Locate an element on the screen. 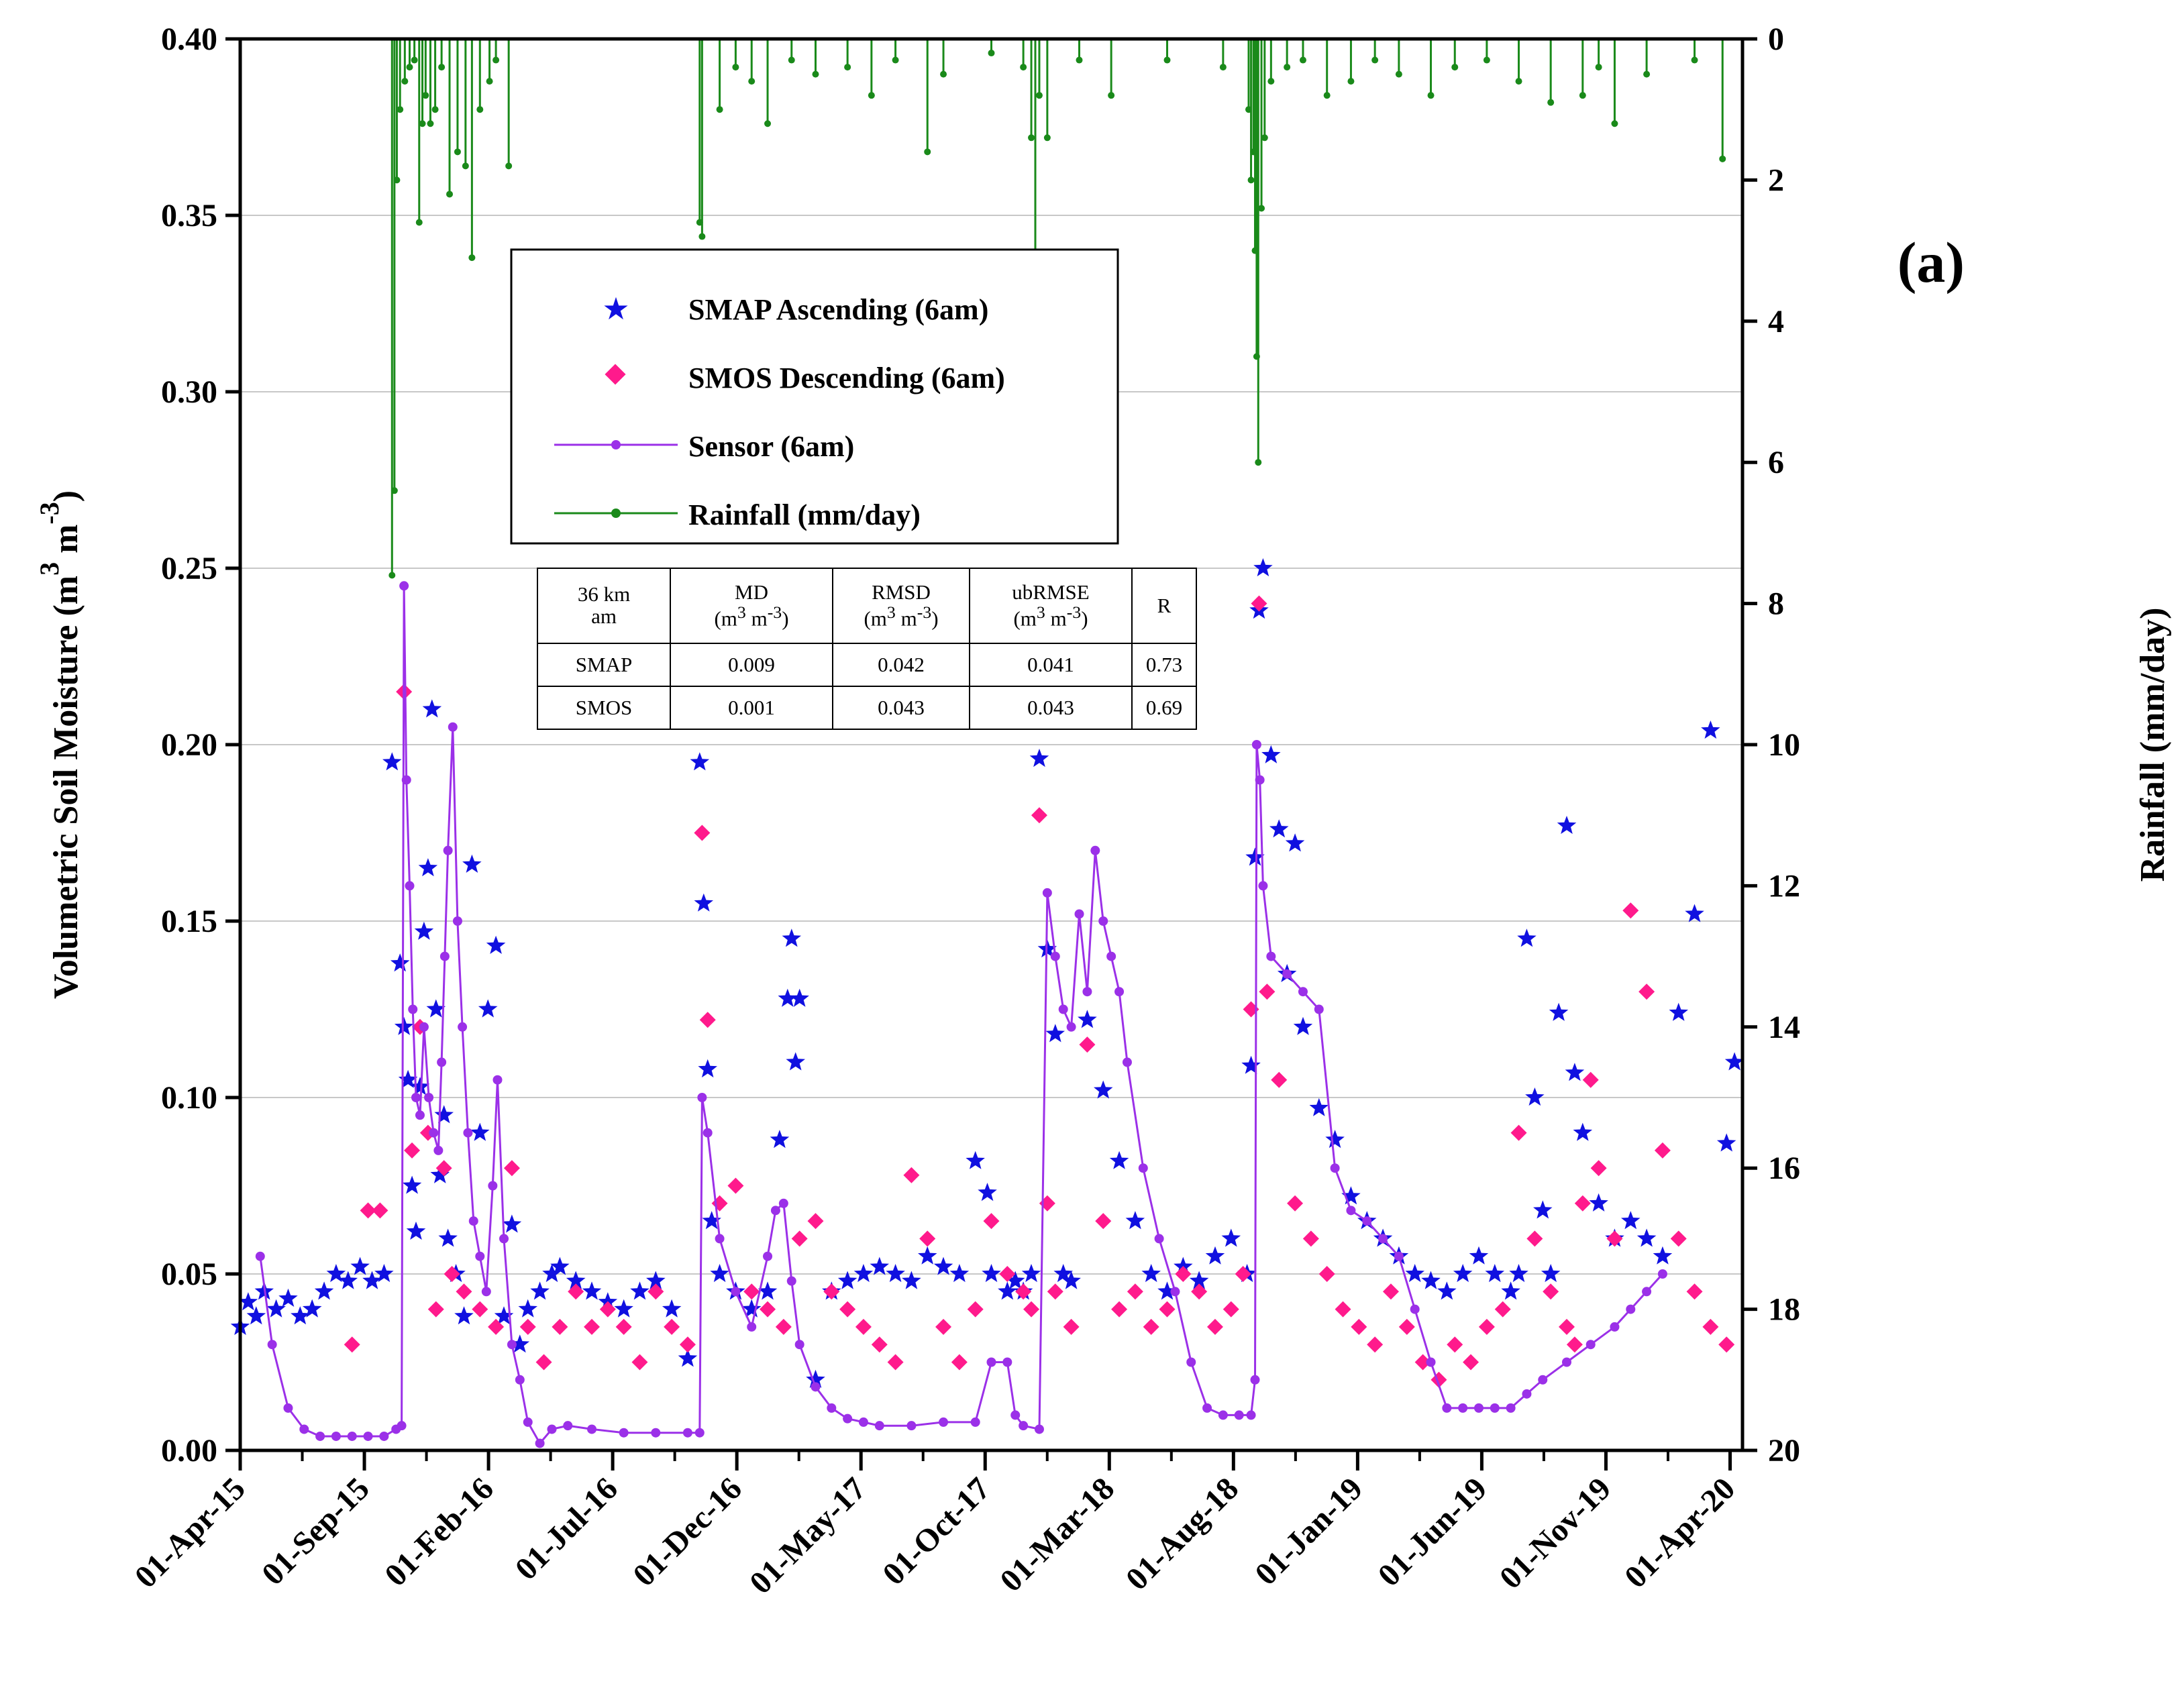 Image resolution: width=2184 pixels, height=1708 pixels. row-name: SMAP is located at coordinates (604, 665).